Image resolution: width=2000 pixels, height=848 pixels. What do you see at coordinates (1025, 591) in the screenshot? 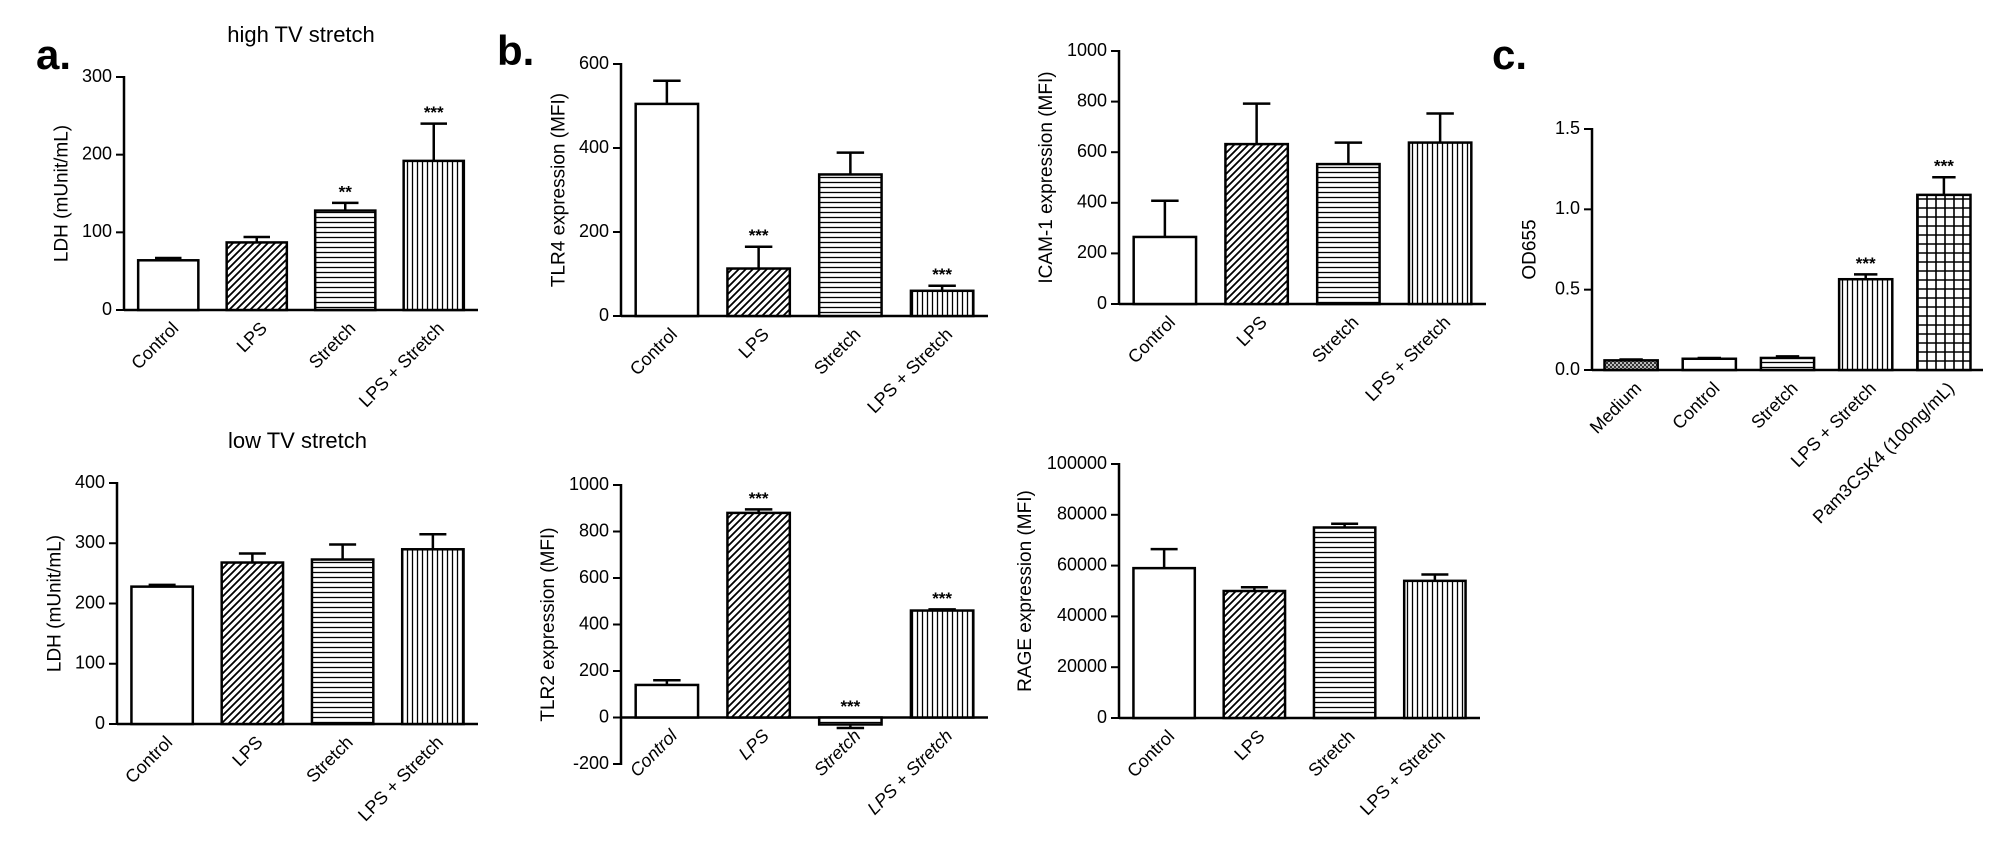
I see `y-axis-label: RAGE expression (MFI)` at bounding box center [1025, 591].